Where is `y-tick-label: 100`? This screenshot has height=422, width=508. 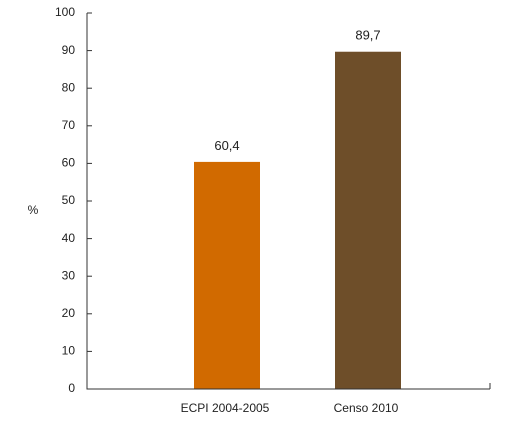
y-tick-label: 100 is located at coordinates (65, 12).